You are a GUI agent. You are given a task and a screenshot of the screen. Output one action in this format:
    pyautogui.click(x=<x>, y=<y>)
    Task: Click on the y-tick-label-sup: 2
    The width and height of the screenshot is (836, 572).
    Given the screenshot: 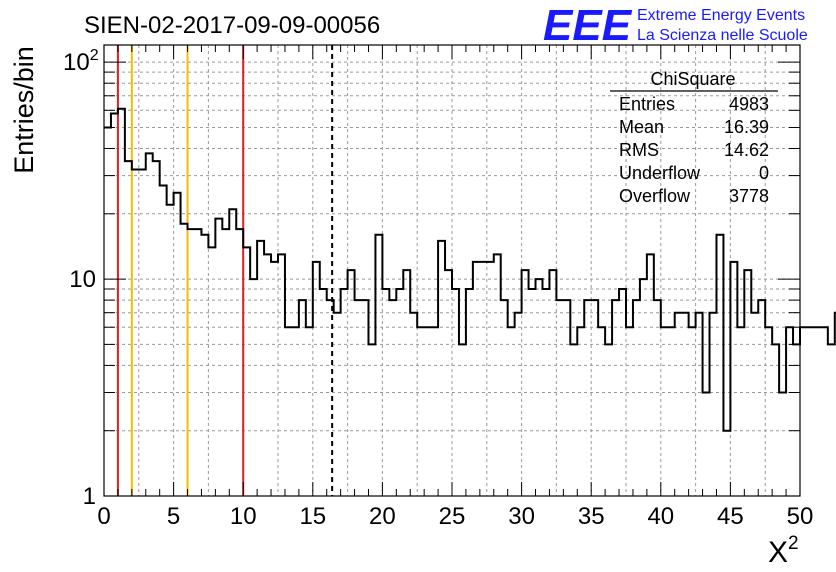 What is the action you would take?
    pyautogui.click(x=94, y=55)
    